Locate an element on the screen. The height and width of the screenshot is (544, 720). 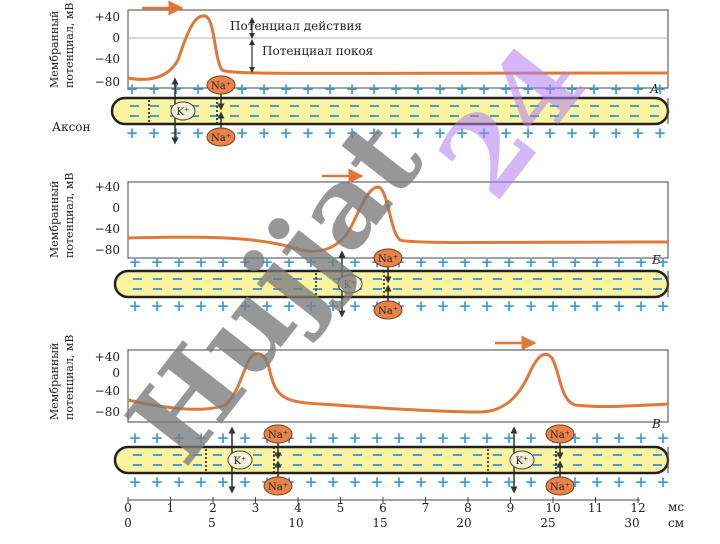
time-tick-label: 10 is located at coordinates (552, 508).